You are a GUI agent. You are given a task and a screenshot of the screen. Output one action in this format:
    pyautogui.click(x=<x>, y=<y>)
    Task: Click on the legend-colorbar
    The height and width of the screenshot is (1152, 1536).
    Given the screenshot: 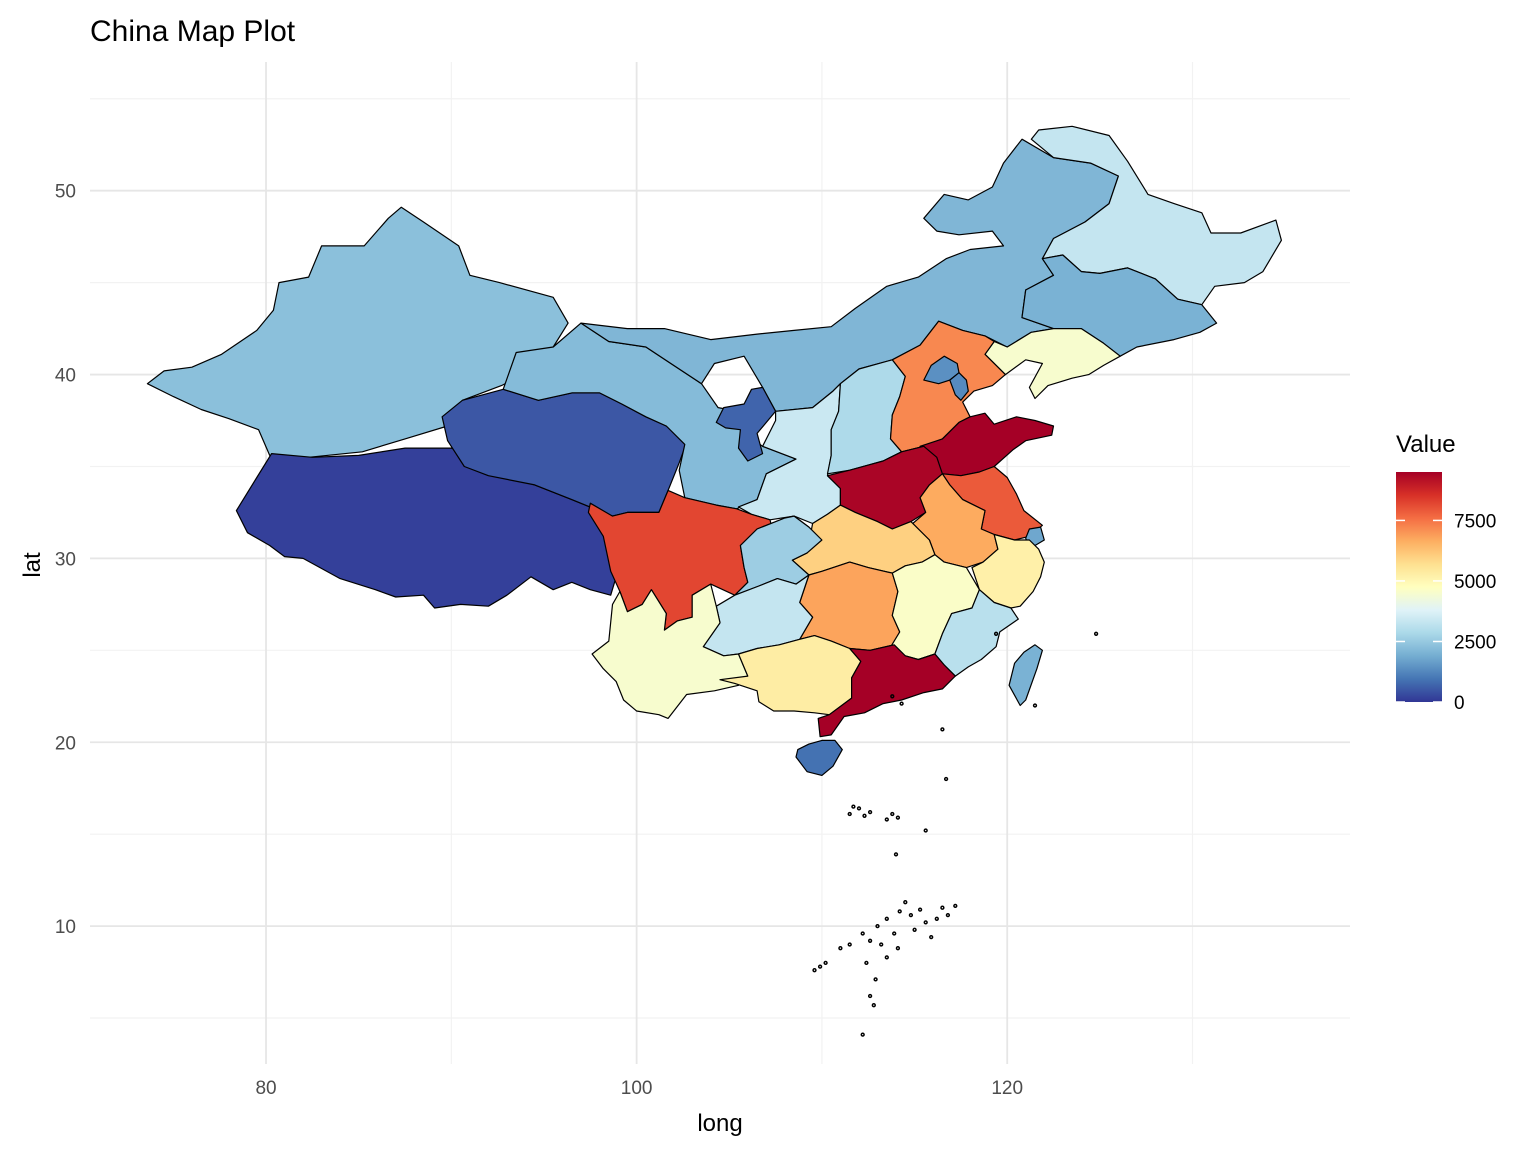 What is the action you would take?
    pyautogui.click(x=1419, y=587)
    